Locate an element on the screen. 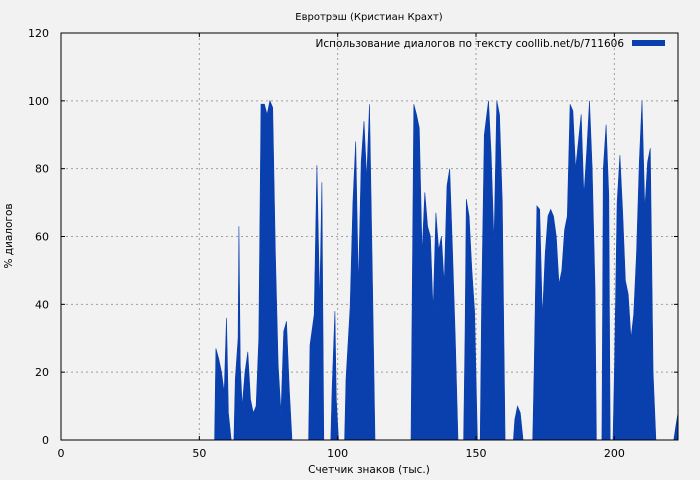 This screenshot has width=700, height=480. x-axis-label: Счетчик знаков (тыс.) is located at coordinates (369, 470).